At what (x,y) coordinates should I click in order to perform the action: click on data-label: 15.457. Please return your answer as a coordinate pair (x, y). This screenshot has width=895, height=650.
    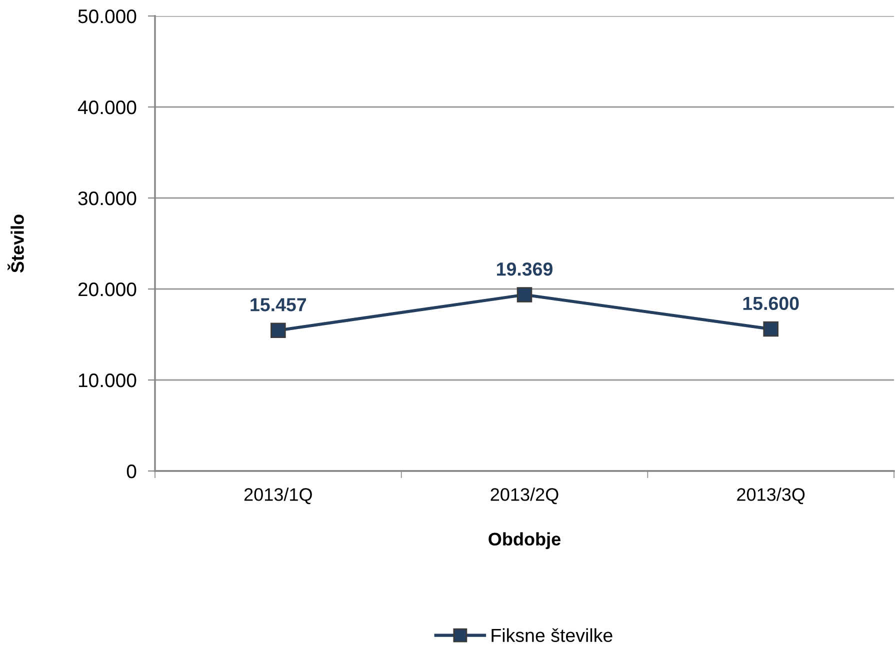
    Looking at the image, I should click on (278, 305).